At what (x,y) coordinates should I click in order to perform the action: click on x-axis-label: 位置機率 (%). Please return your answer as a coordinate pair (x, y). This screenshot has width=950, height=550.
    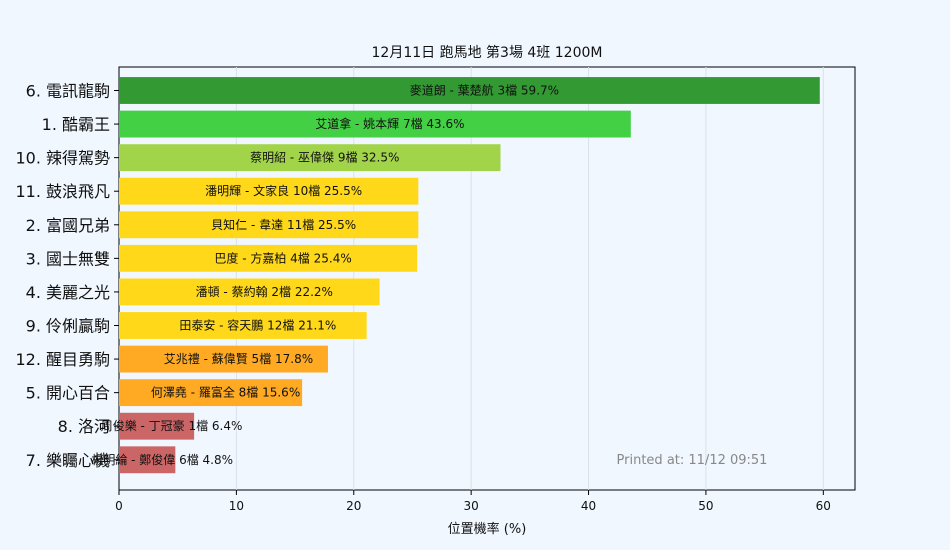
    Looking at the image, I should click on (487, 529).